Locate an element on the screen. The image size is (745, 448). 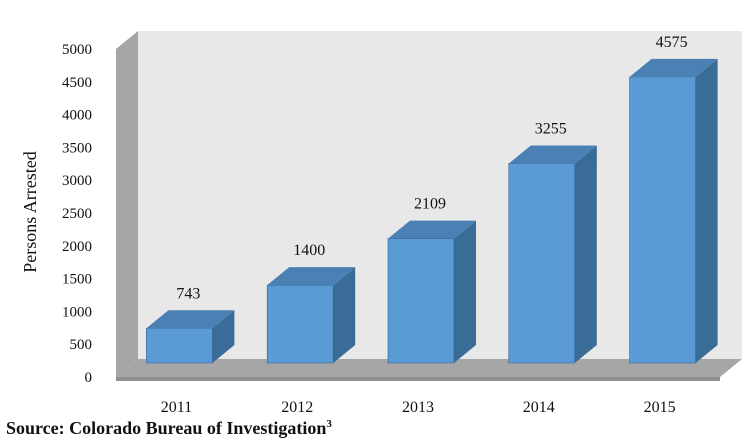
data-label: 1400 is located at coordinates (309, 250).